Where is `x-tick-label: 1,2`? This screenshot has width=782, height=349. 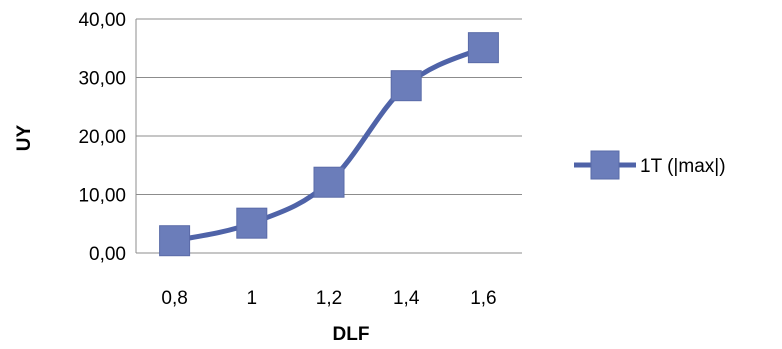
x-tick-label: 1,2 is located at coordinates (329, 298).